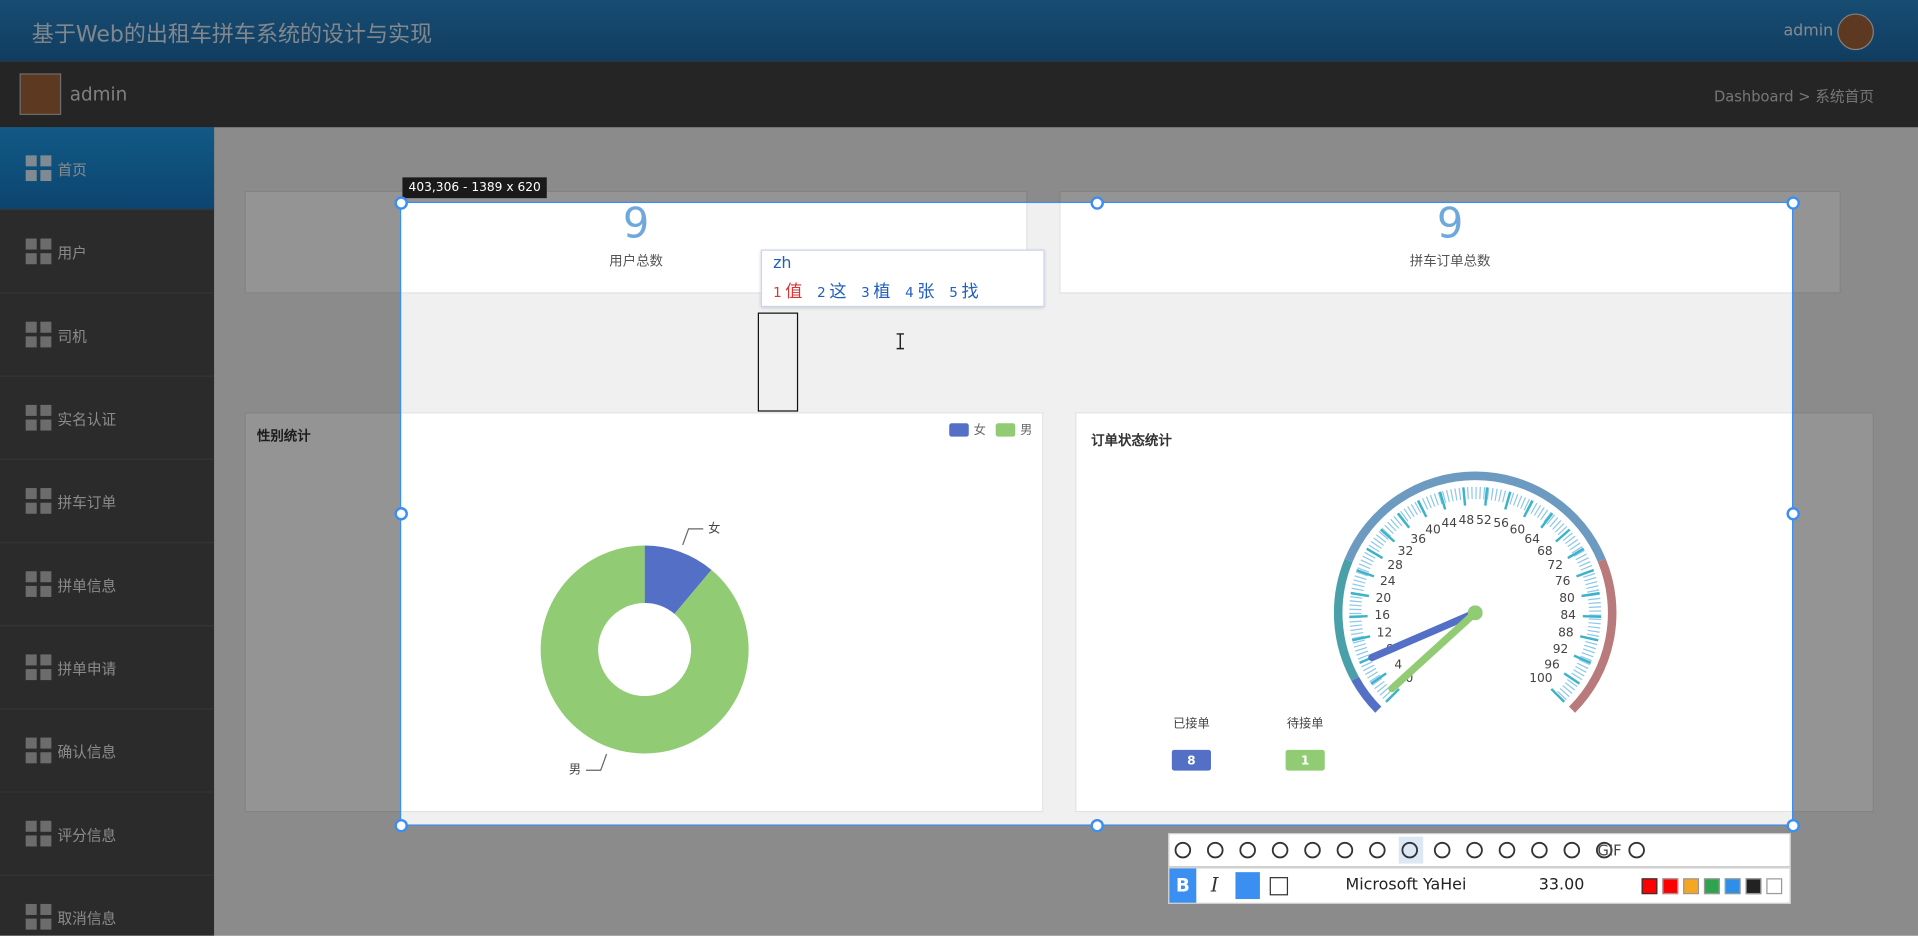 The image size is (1918, 936). Describe the element at coordinates (636, 224) in the screenshot. I see `stat-value: 9` at that location.